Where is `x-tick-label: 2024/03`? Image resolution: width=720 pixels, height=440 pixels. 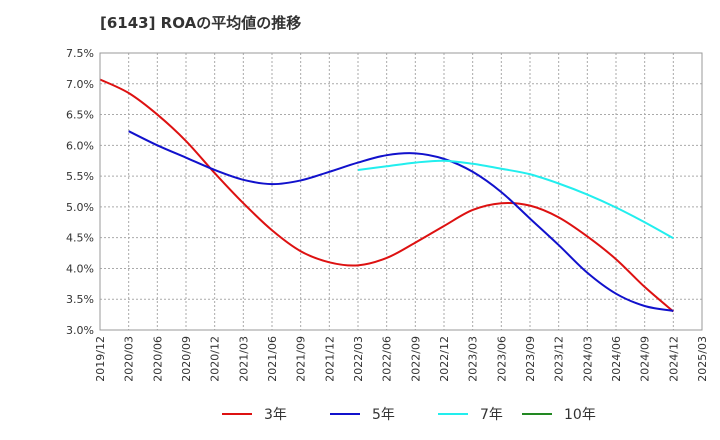
x-tick-label: 2024/03 is located at coordinates (587, 359).